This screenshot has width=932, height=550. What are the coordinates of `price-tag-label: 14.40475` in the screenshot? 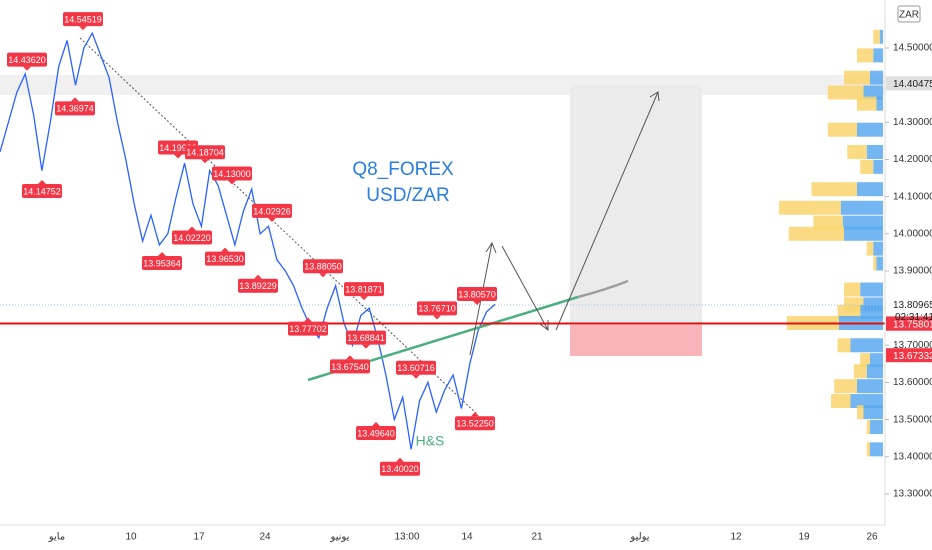 It's located at (912, 84).